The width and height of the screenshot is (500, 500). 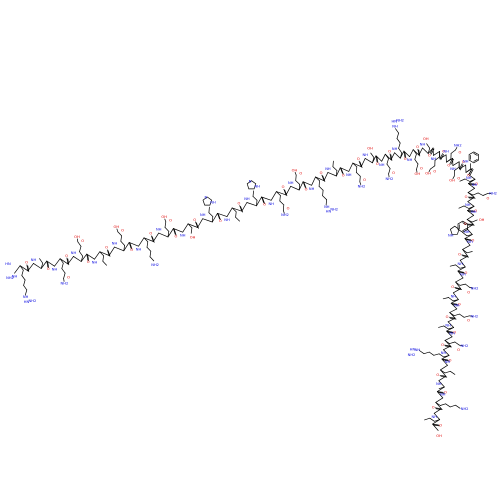 What do you see at coordinates (465, 409) in the screenshot?
I see `lys-amine-label: NH2` at bounding box center [465, 409].